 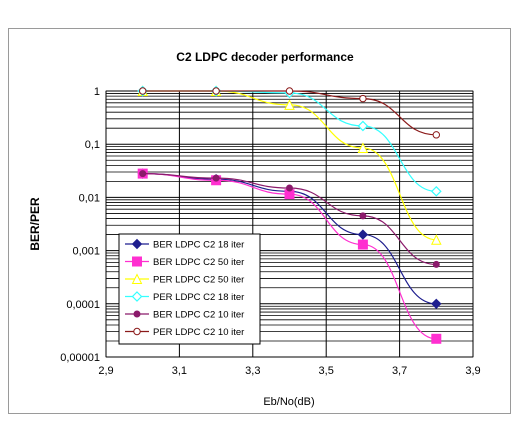 I want to click on legend-label: BER LDPC C2 10 iter, so click(x=198, y=315).